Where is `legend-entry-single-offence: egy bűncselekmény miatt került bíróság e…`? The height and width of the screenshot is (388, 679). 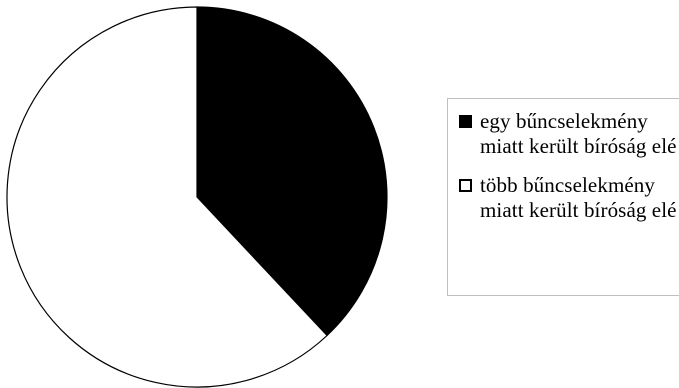 legend-entry-single-offence: egy bűncselekmény miatt került bíróság e… is located at coordinates (567, 134).